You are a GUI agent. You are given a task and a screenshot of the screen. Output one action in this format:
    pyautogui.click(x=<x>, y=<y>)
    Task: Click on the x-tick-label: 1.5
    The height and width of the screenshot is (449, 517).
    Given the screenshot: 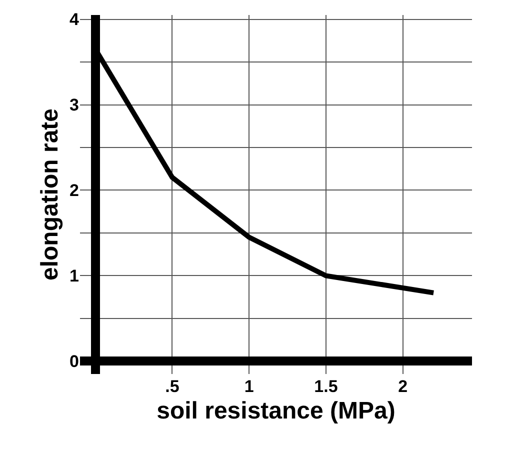 What is the action you would take?
    pyautogui.click(x=326, y=386)
    